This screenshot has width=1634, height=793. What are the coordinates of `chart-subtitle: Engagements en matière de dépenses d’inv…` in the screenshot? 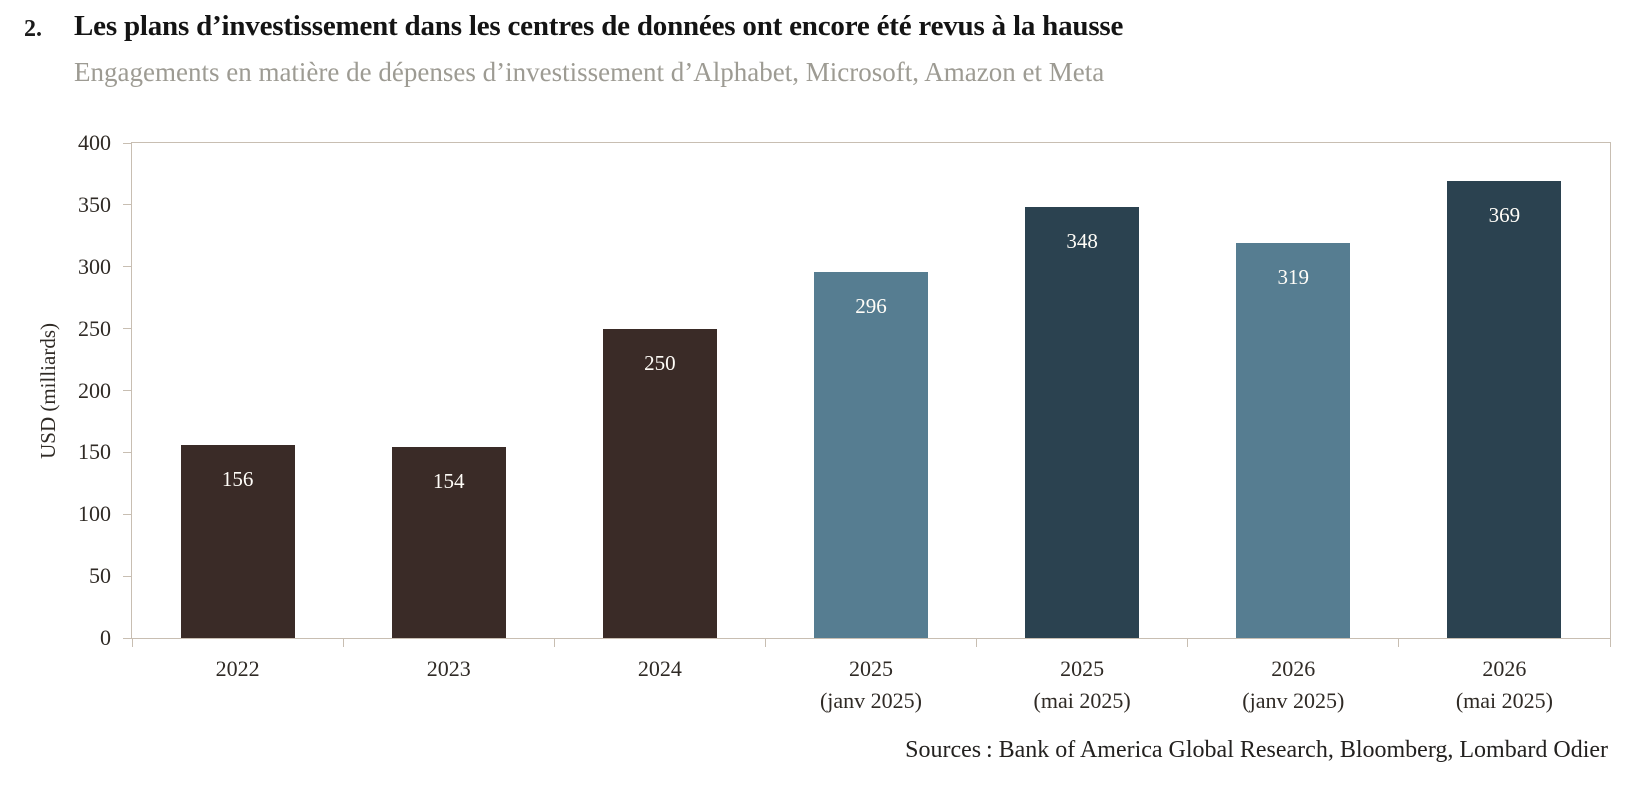 It's located at (589, 72).